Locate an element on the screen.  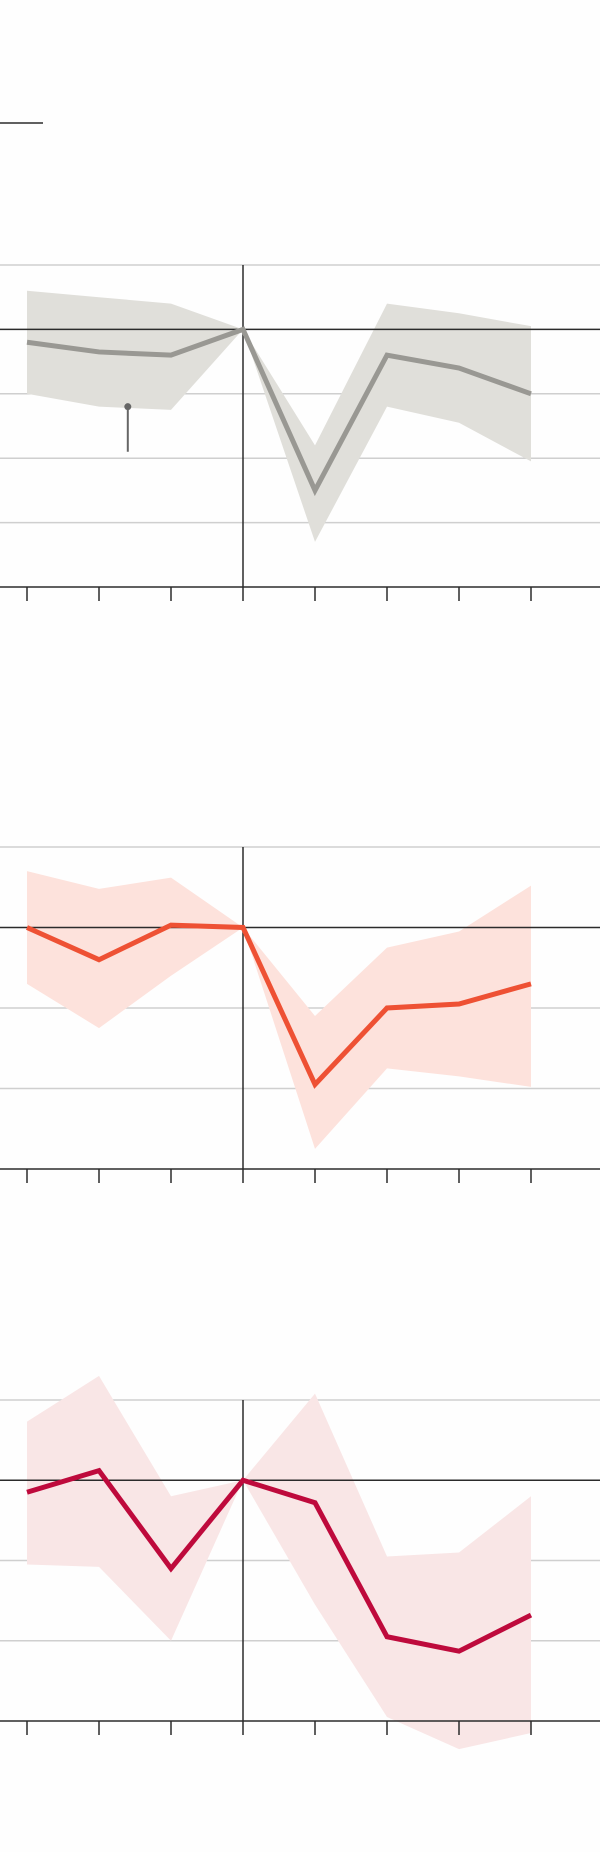
annotation-pin-dot is located at coordinates (128, 407).